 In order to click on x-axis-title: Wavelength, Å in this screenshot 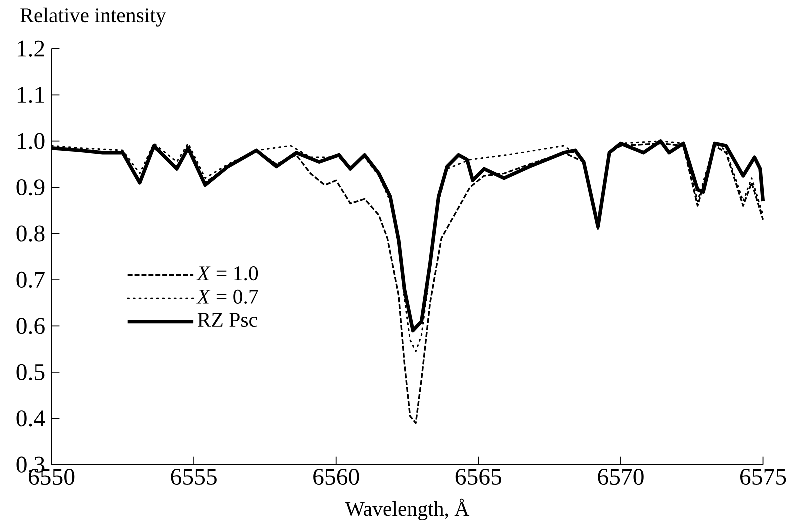, I will do `click(407, 509)`.